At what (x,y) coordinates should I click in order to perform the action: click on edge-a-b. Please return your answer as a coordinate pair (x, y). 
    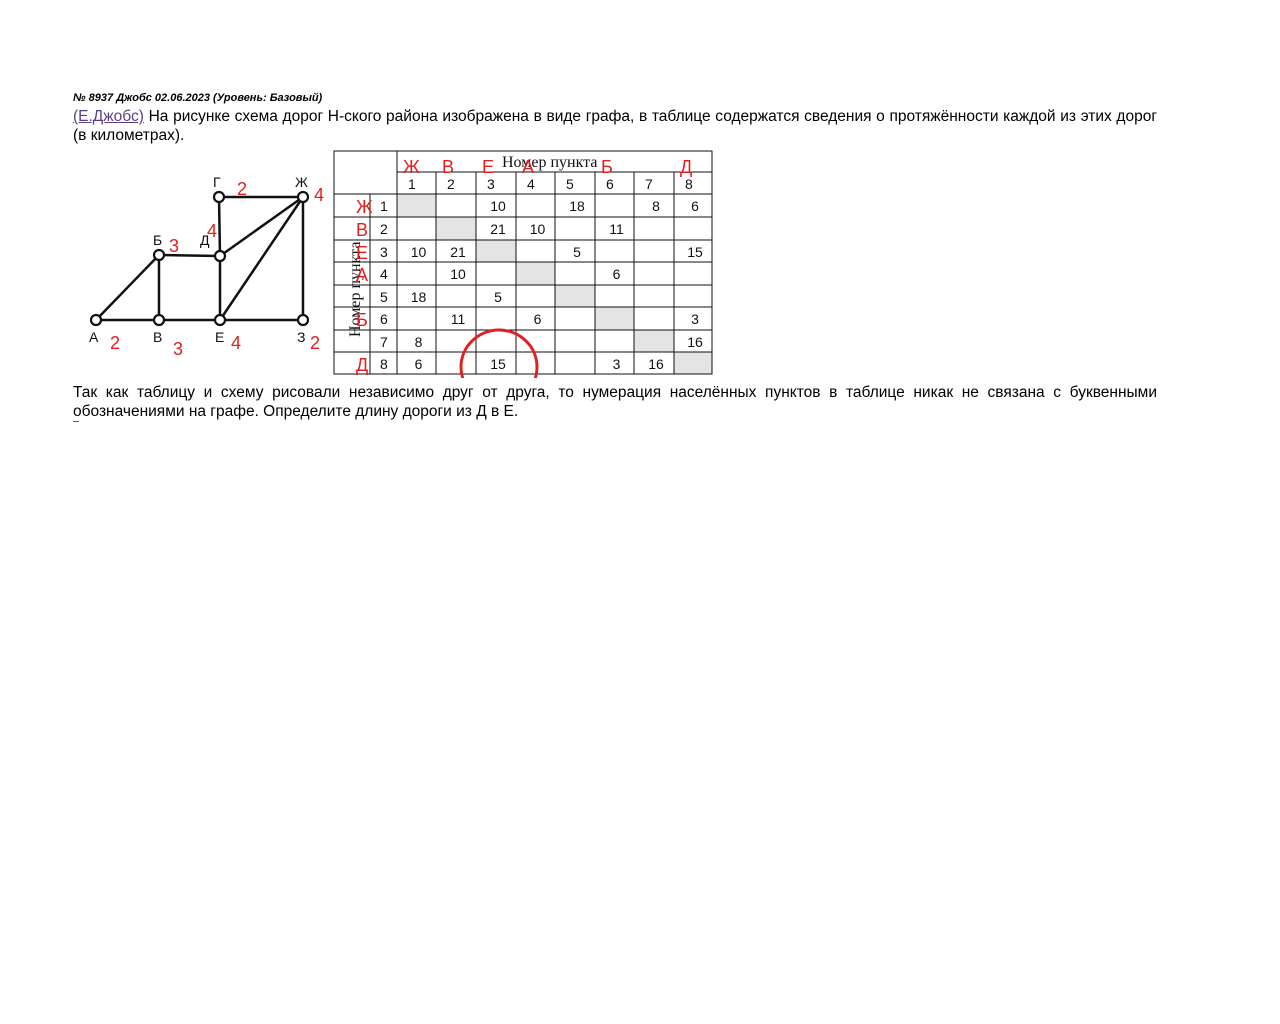
    Looking at the image, I should click on (127, 287).